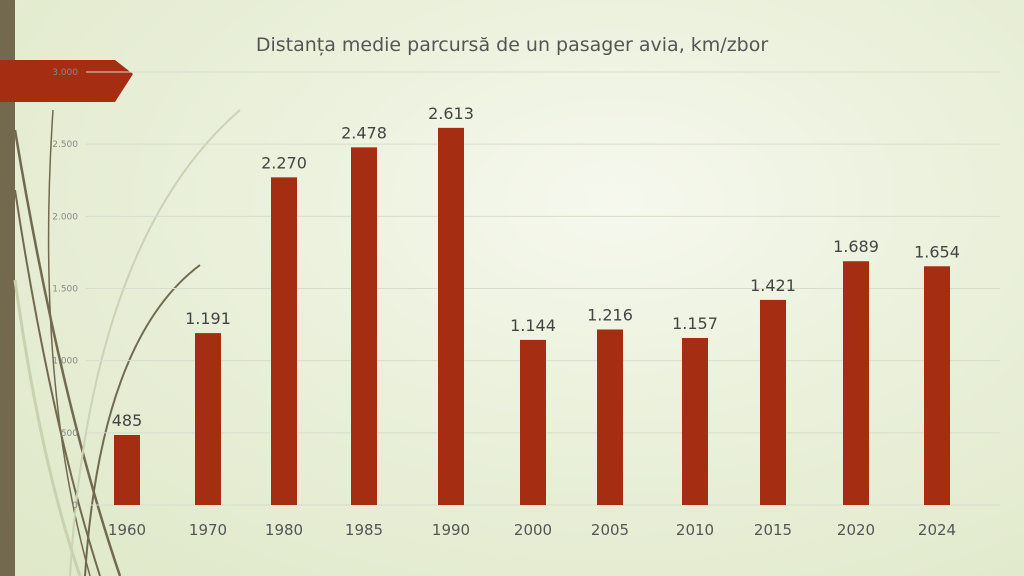  What do you see at coordinates (75, 506) in the screenshot?
I see `y-tick-label: 0` at bounding box center [75, 506].